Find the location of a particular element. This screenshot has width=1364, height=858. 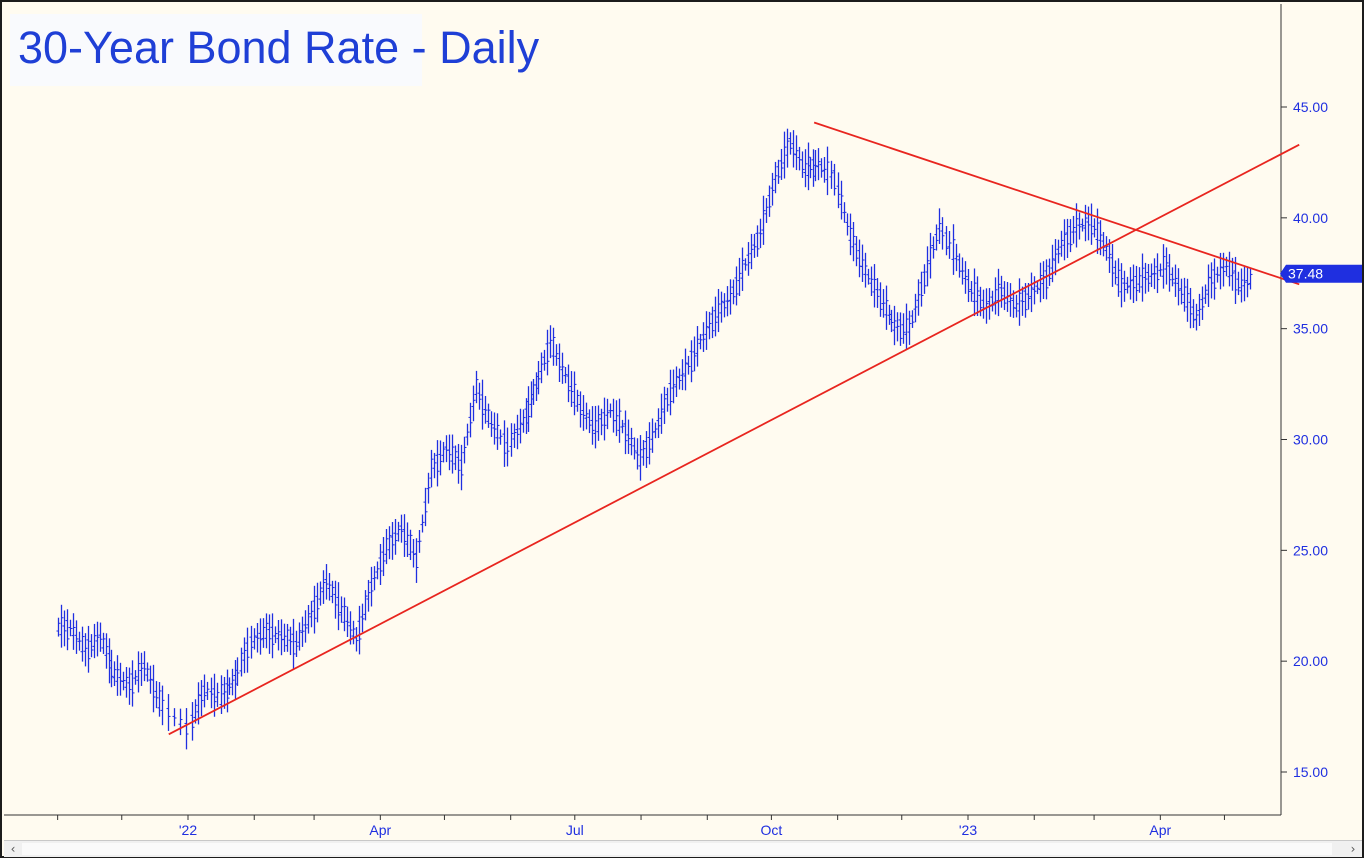

horizontal-scrollbar: ‹ › is located at coordinates (683, 848).